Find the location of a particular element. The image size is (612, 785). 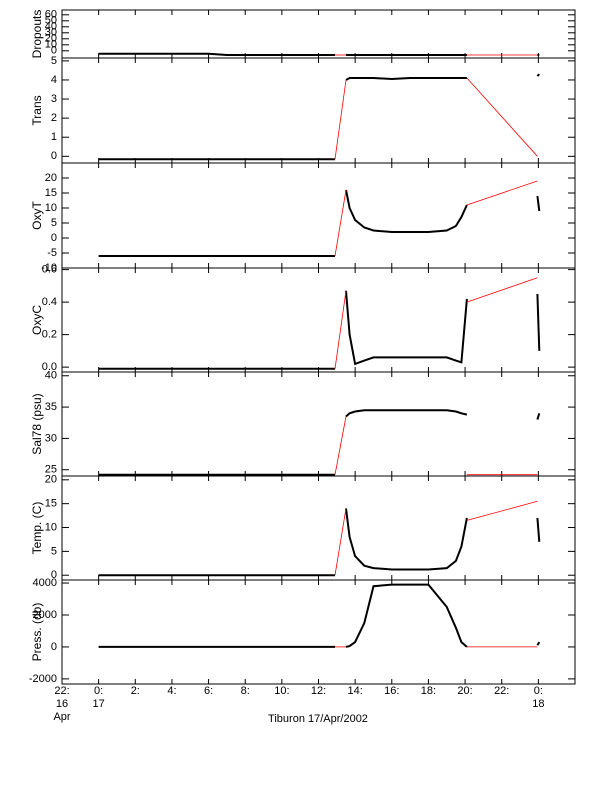

y-tick-label: -10 is located at coordinates (49, 268).